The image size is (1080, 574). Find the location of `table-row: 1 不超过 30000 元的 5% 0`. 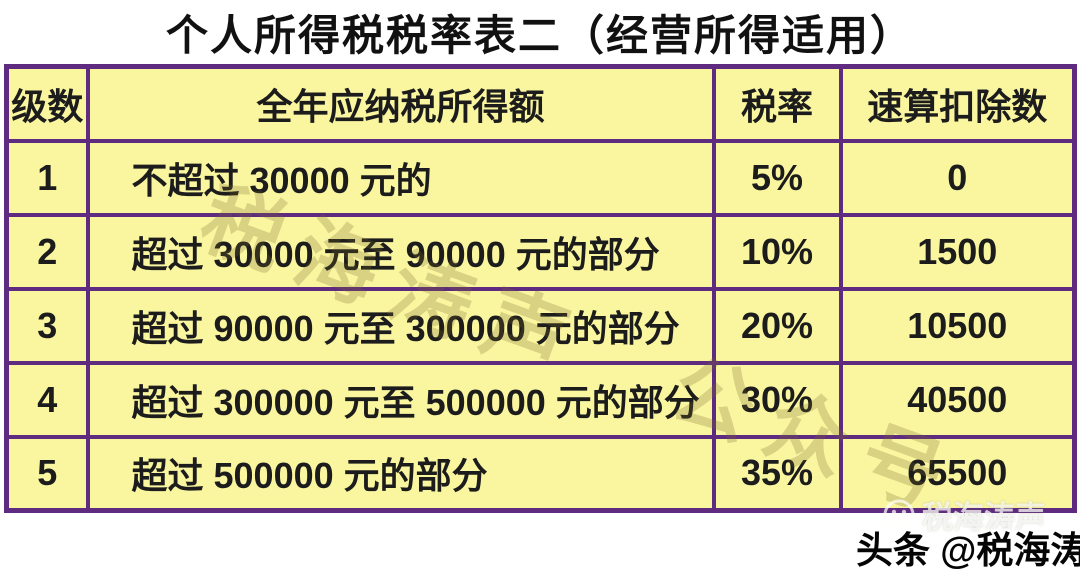

table-row: 1 不超过 30000 元的 5% 0 is located at coordinates (540, 177).